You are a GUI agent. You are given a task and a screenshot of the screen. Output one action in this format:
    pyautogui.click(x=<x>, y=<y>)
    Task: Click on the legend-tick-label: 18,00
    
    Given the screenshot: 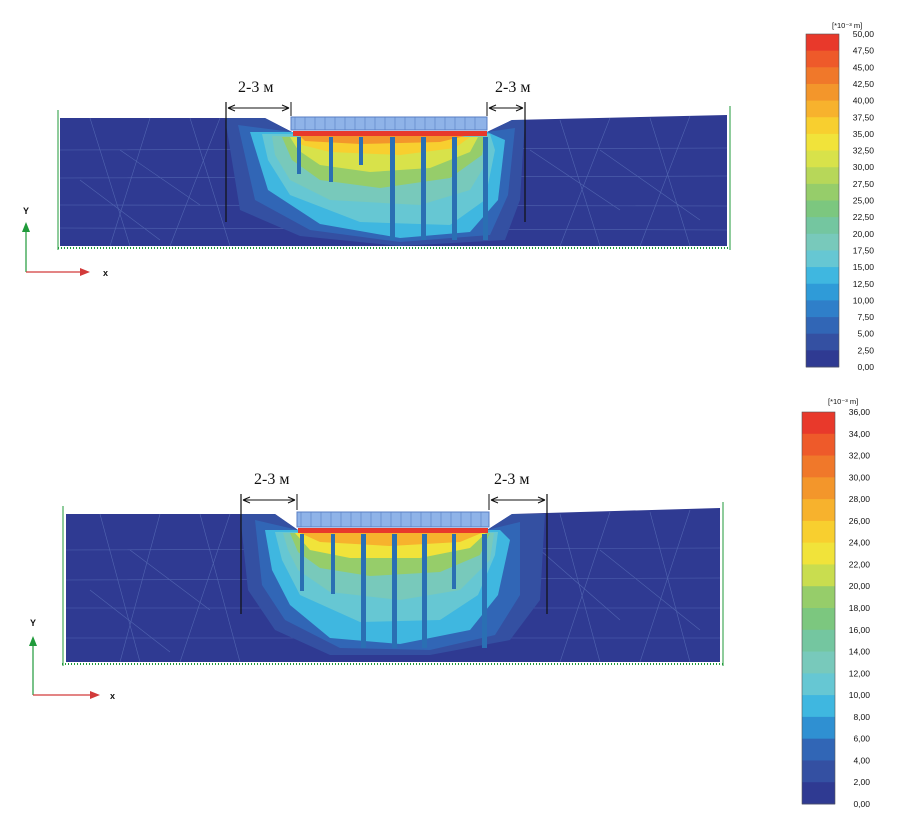 What is the action you would take?
    pyautogui.click(x=860, y=608)
    